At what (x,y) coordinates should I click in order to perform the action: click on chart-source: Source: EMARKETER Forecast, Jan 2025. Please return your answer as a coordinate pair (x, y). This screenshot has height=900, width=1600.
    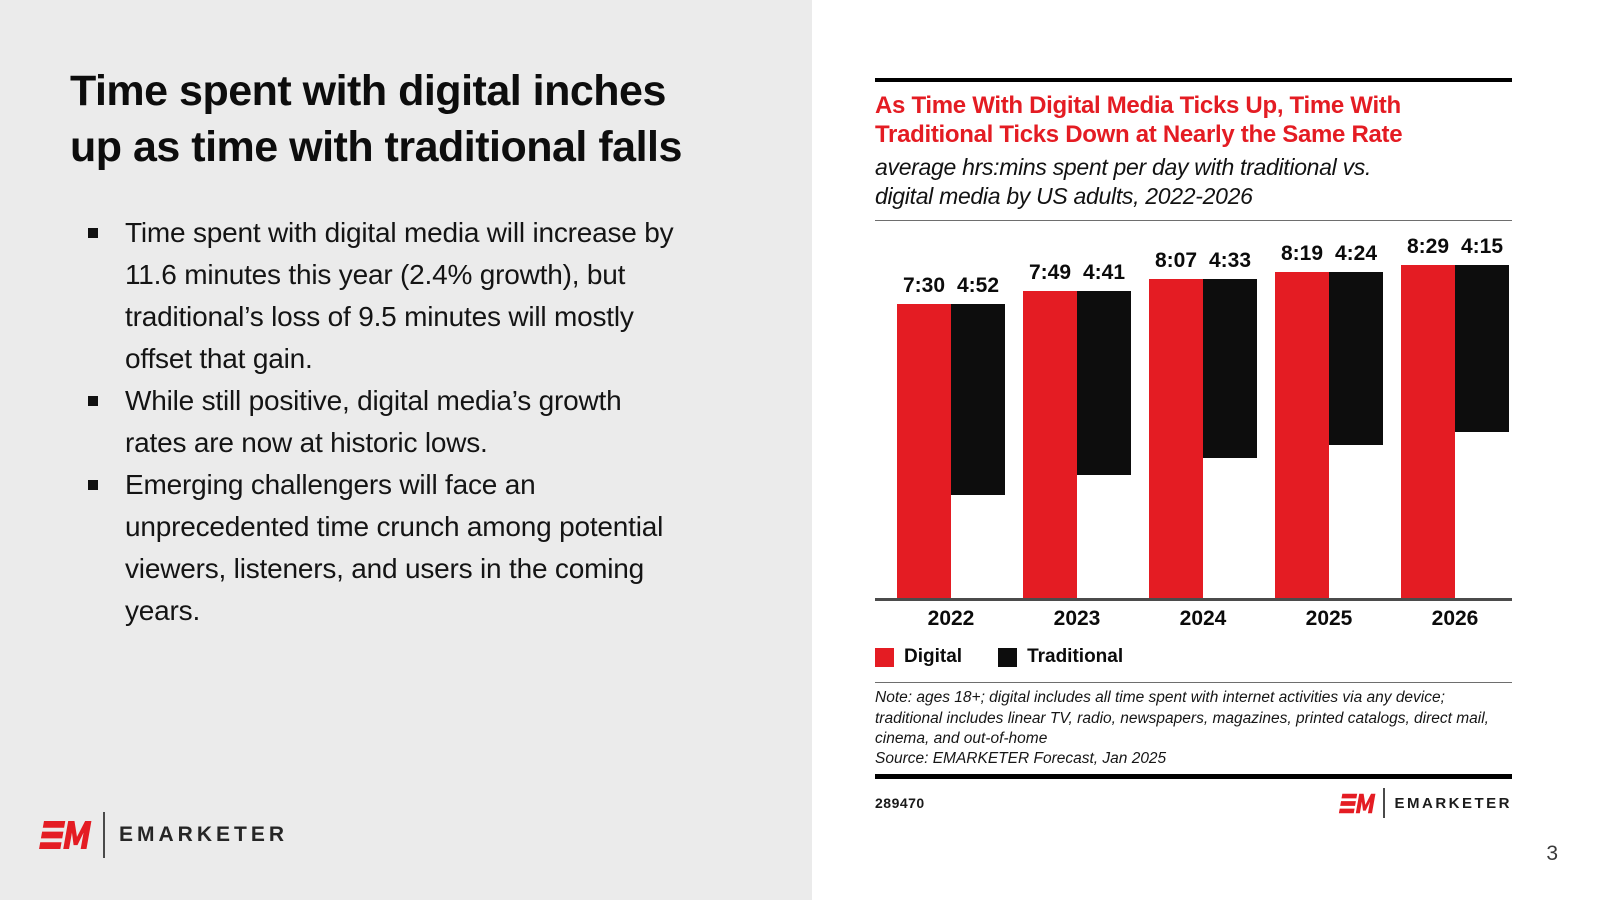
    Looking at the image, I should click on (1021, 758).